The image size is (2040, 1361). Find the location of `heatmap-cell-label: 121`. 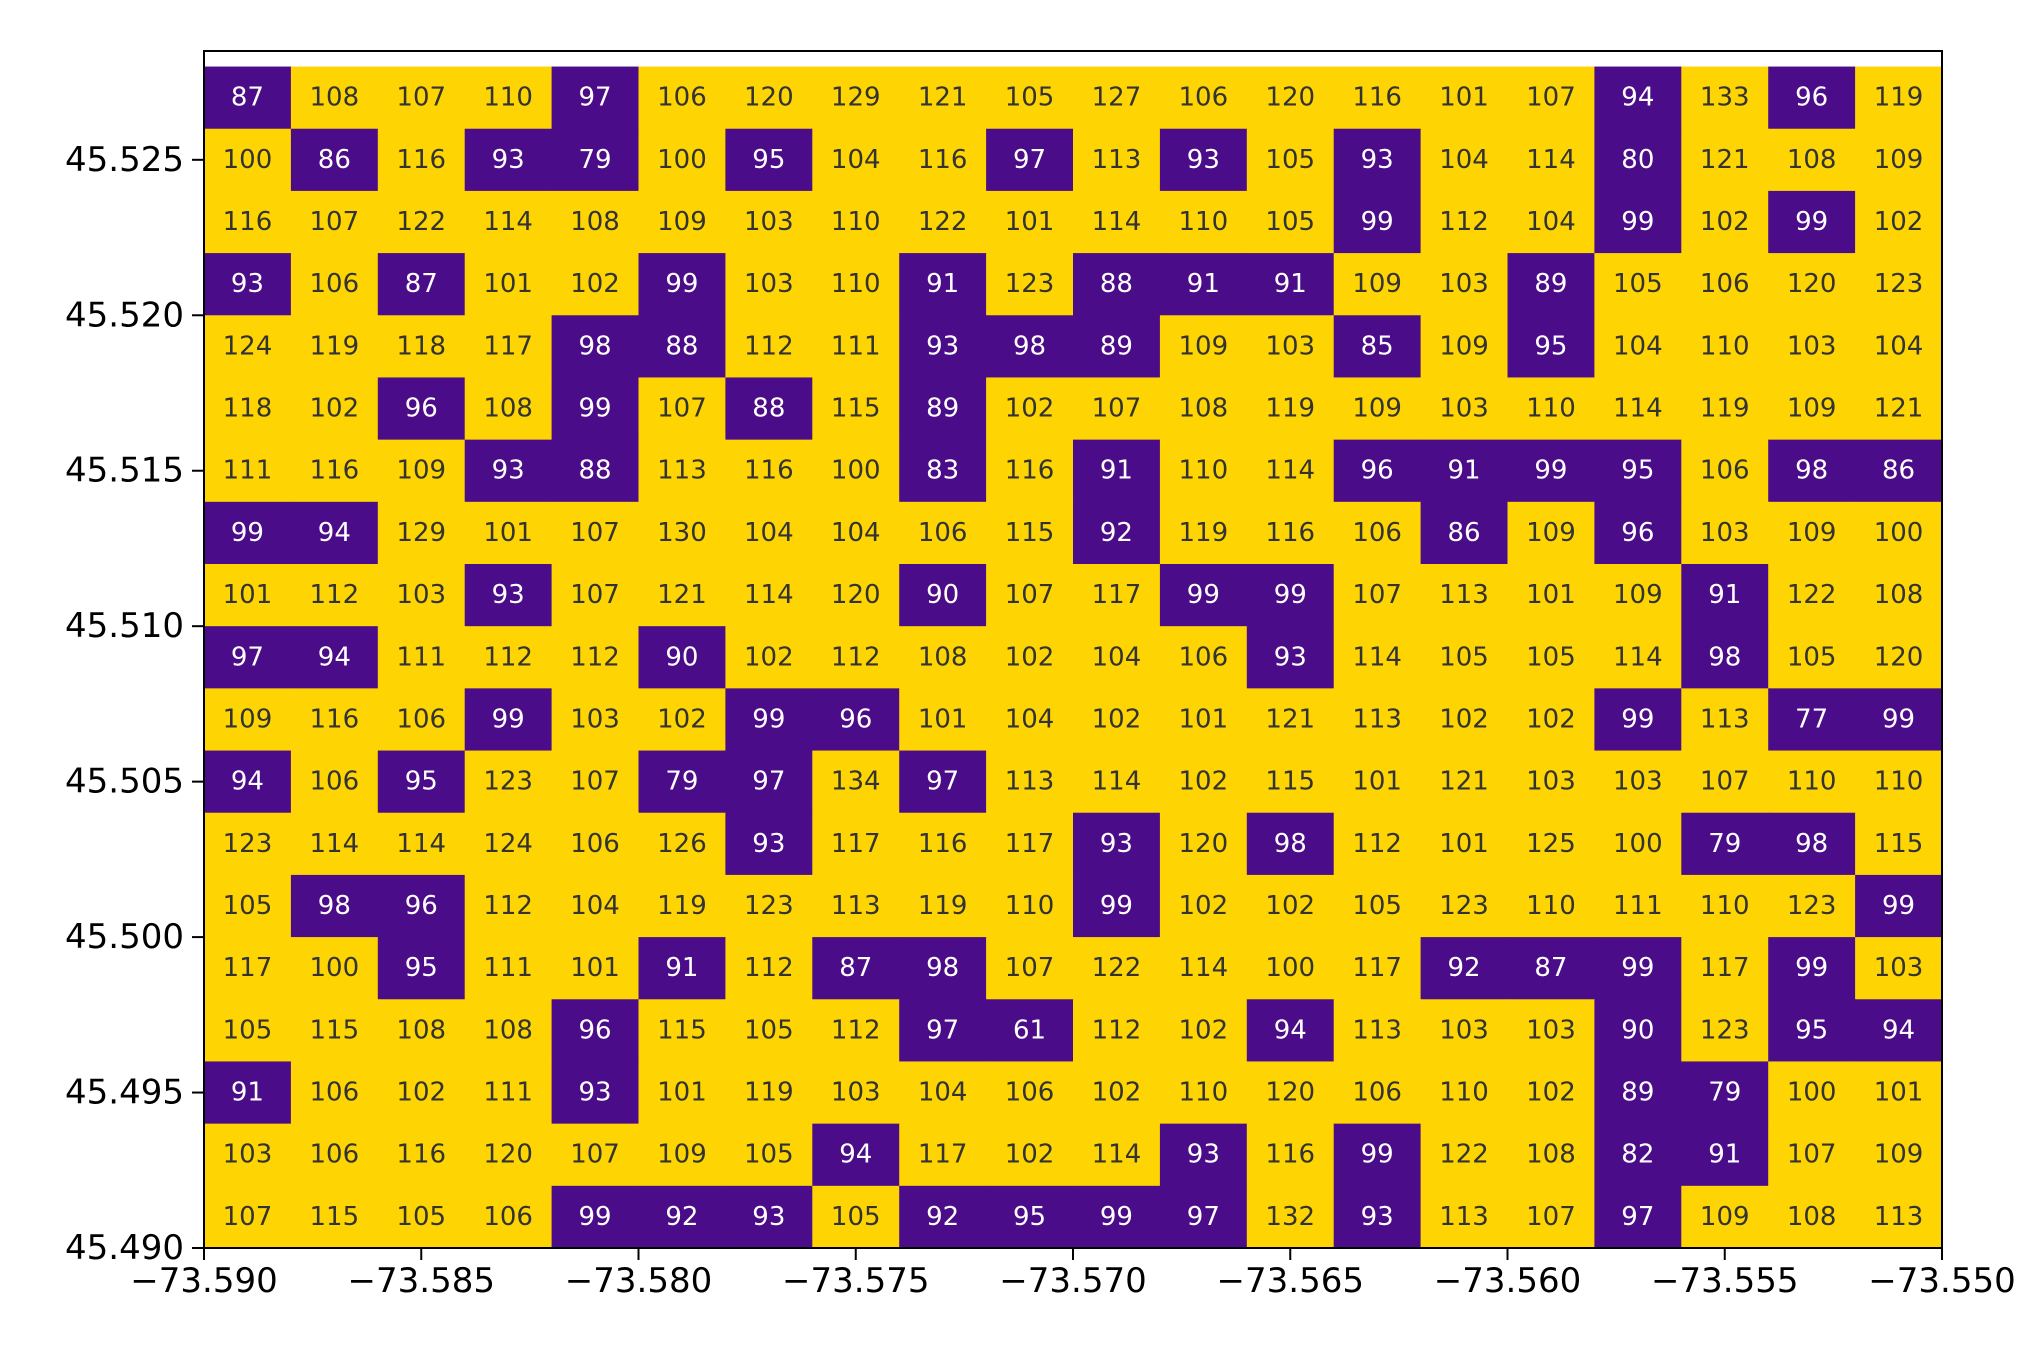

heatmap-cell-label: 121 is located at coordinates (1464, 782).